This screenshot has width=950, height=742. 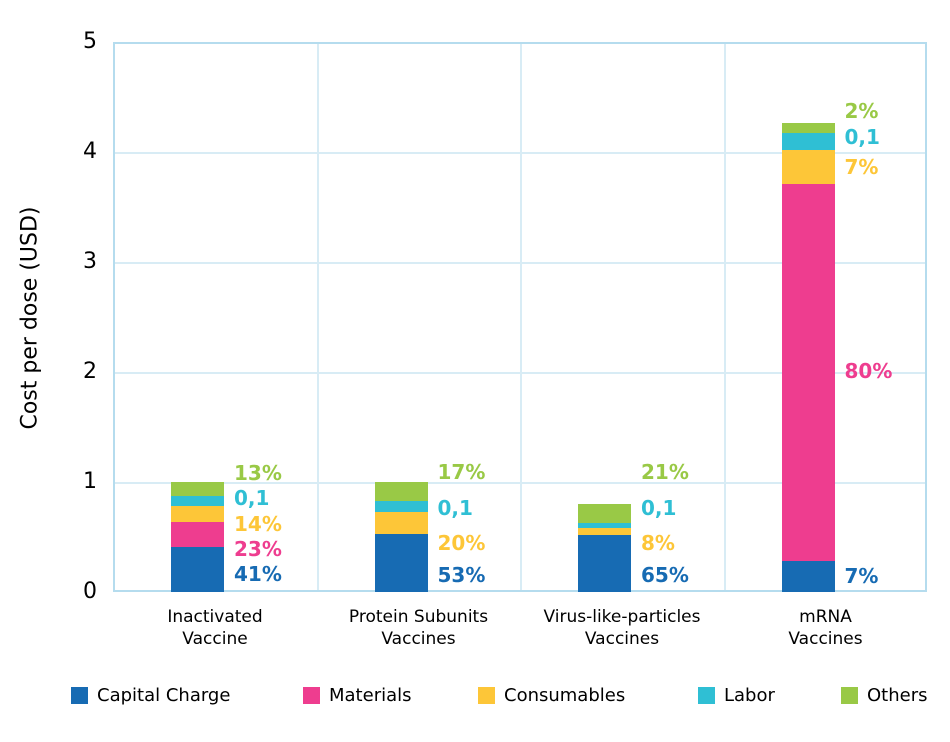 I want to click on legend-label: Others, so click(x=897, y=695).